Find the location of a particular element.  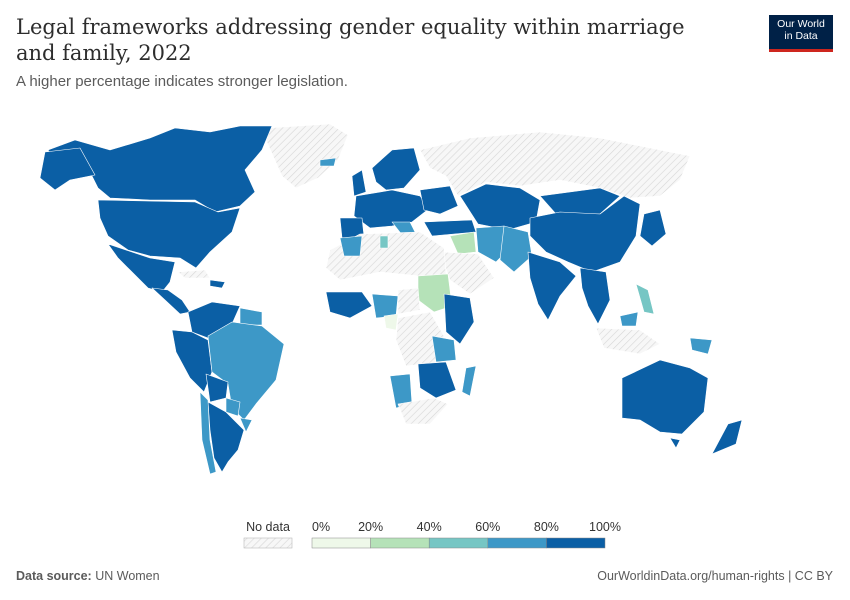

legend-tick-5: 100% is located at coordinates (605, 527).